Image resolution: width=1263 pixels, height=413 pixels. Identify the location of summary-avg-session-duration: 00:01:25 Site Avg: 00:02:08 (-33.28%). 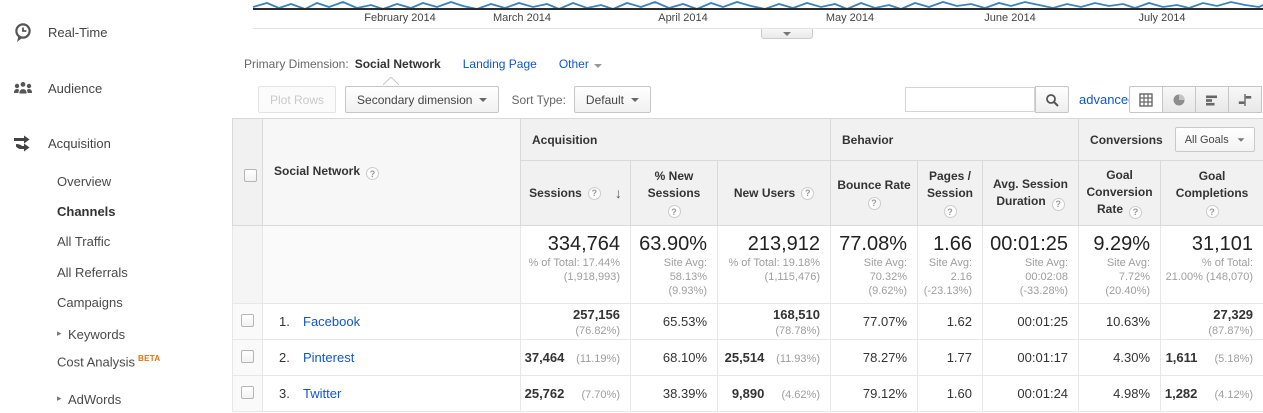
(1030, 264).